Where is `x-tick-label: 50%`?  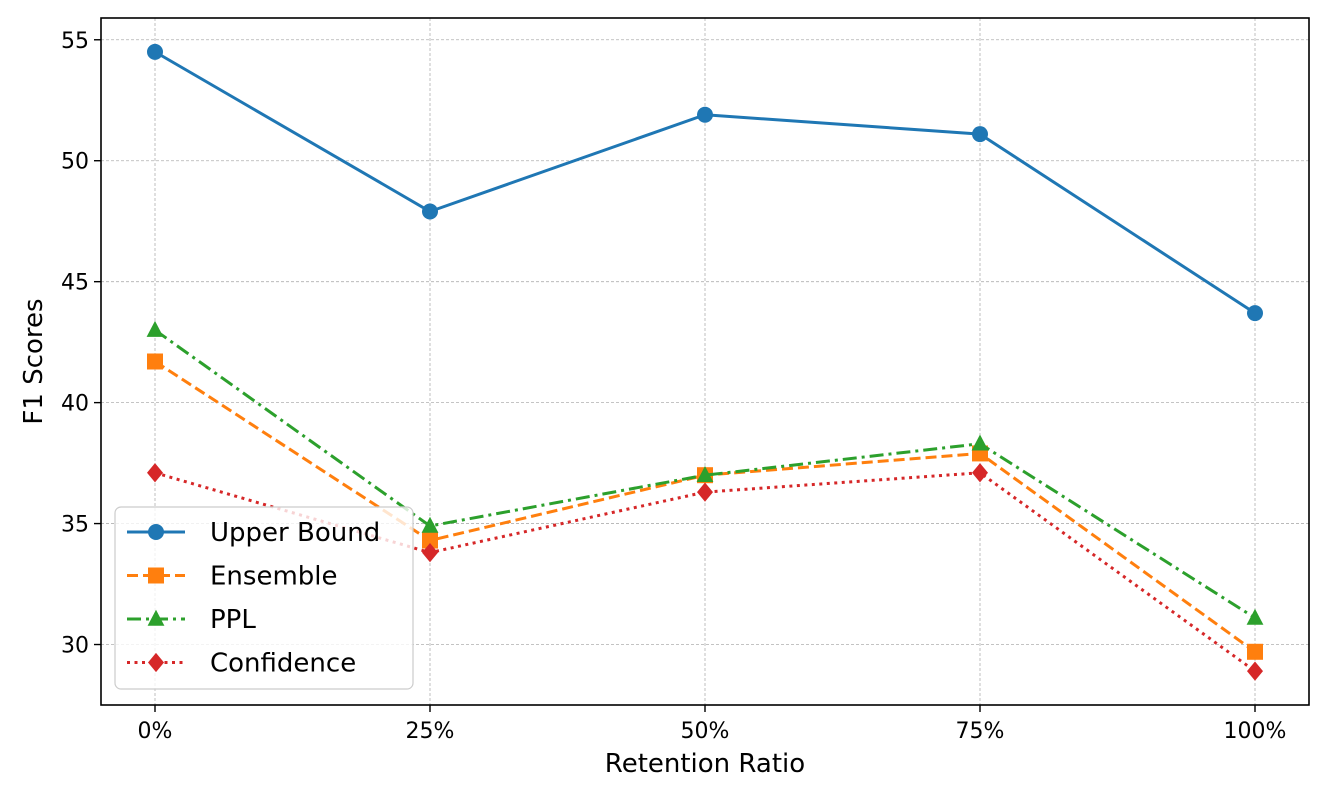 x-tick-label: 50% is located at coordinates (705, 731).